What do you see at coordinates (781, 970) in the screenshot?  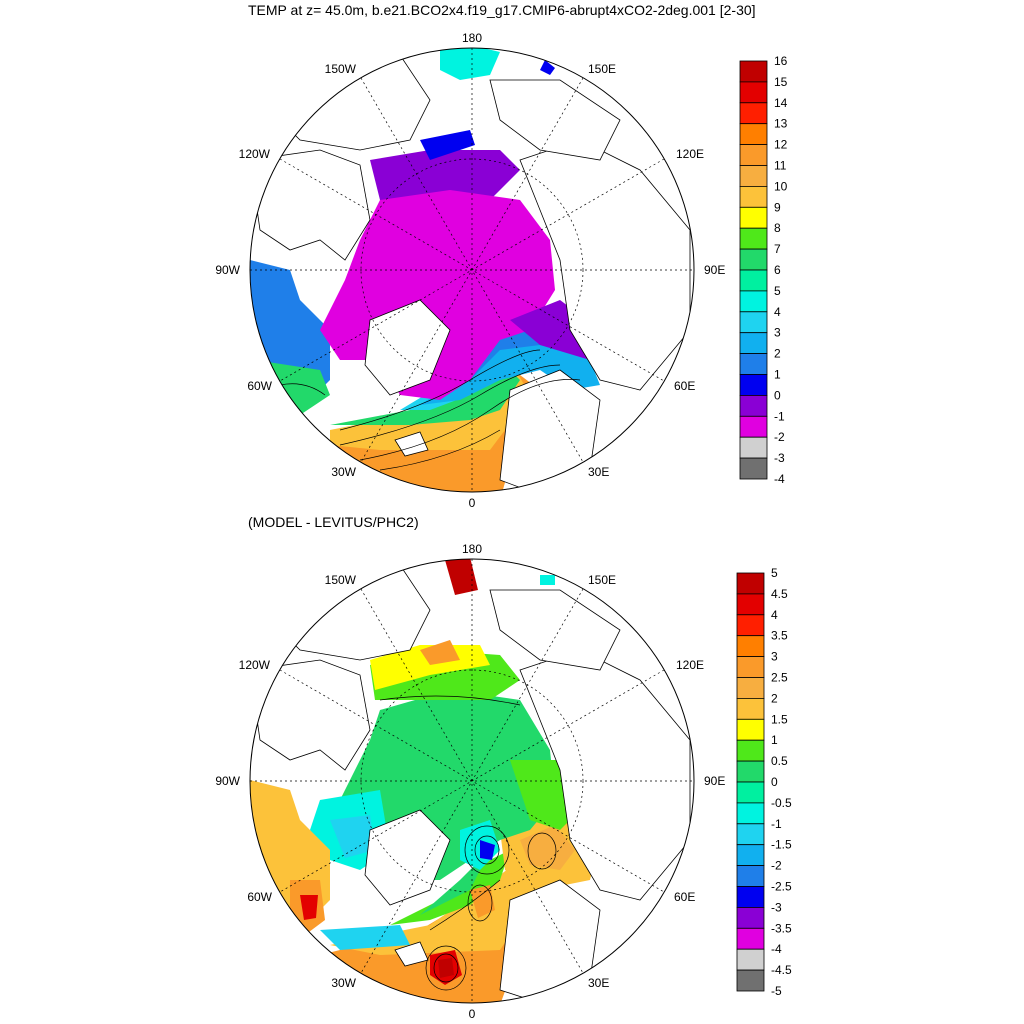 I see `colorbar-level-label: -4.5` at bounding box center [781, 970].